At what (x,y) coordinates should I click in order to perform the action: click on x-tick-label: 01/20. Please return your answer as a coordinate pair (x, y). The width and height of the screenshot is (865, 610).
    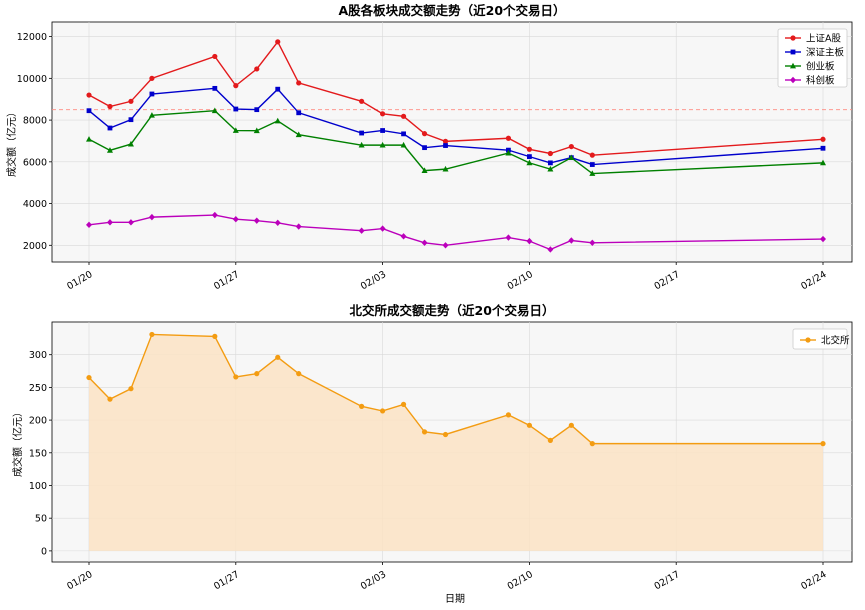
    Looking at the image, I should click on (79, 580).